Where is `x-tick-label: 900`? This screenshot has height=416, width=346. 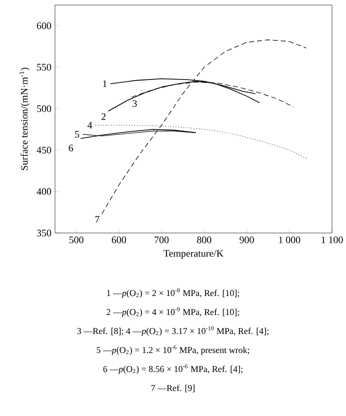
x-tick-label: 900 is located at coordinates (247, 240).